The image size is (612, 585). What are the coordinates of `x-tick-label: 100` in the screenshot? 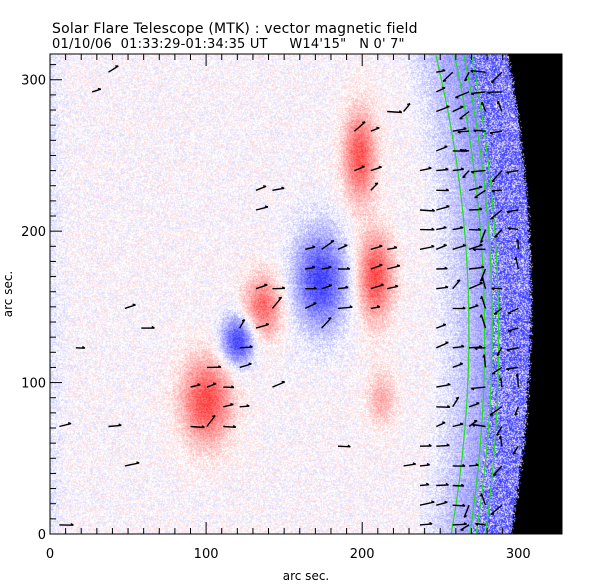 It's located at (206, 554).